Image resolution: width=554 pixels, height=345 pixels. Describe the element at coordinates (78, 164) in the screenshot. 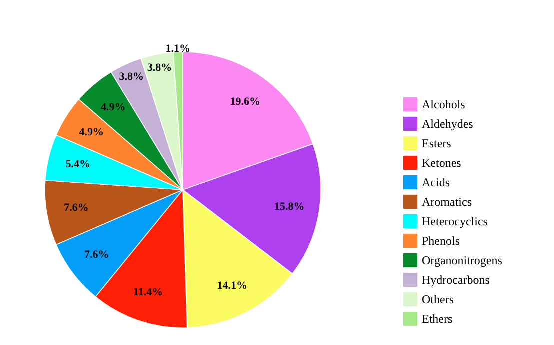

I see `data-label: 5.4%` at that location.